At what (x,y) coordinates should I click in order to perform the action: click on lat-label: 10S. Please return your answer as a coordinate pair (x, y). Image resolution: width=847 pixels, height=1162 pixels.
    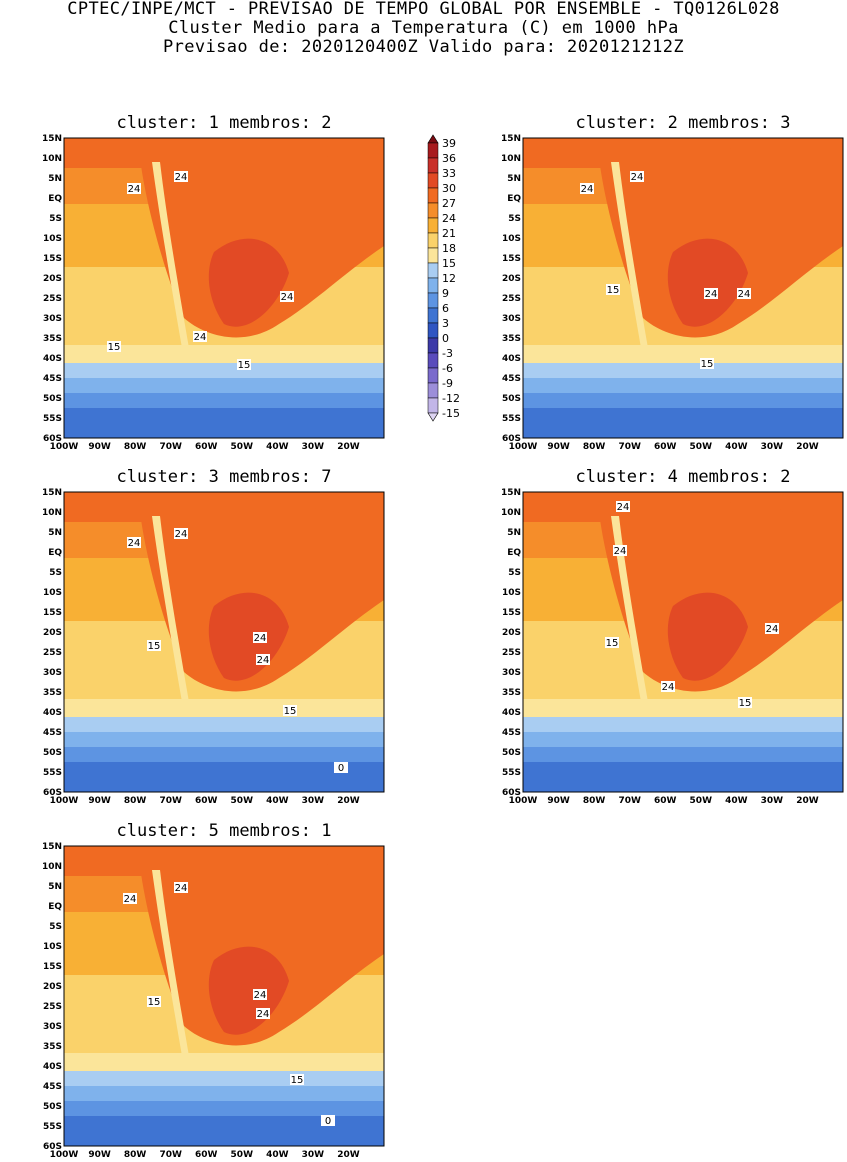
    Looking at the image, I should click on (52, 593).